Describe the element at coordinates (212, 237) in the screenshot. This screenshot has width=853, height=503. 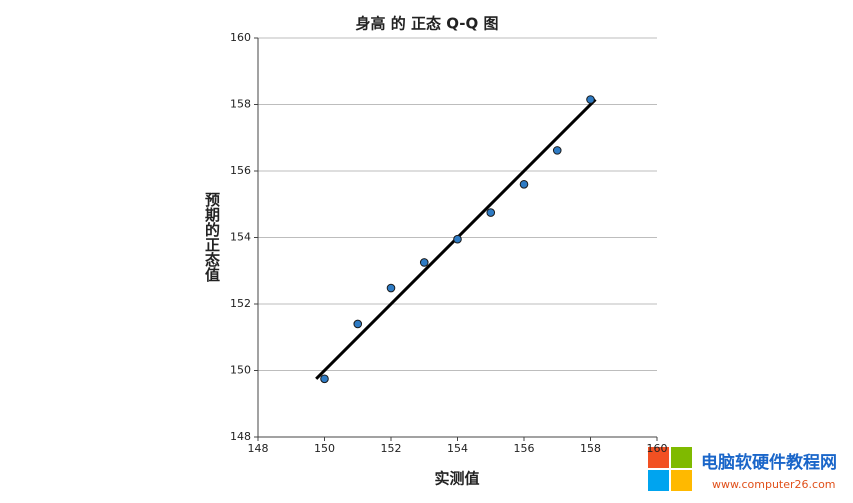
I see `y-axis-title: 预期的正态值` at that location.